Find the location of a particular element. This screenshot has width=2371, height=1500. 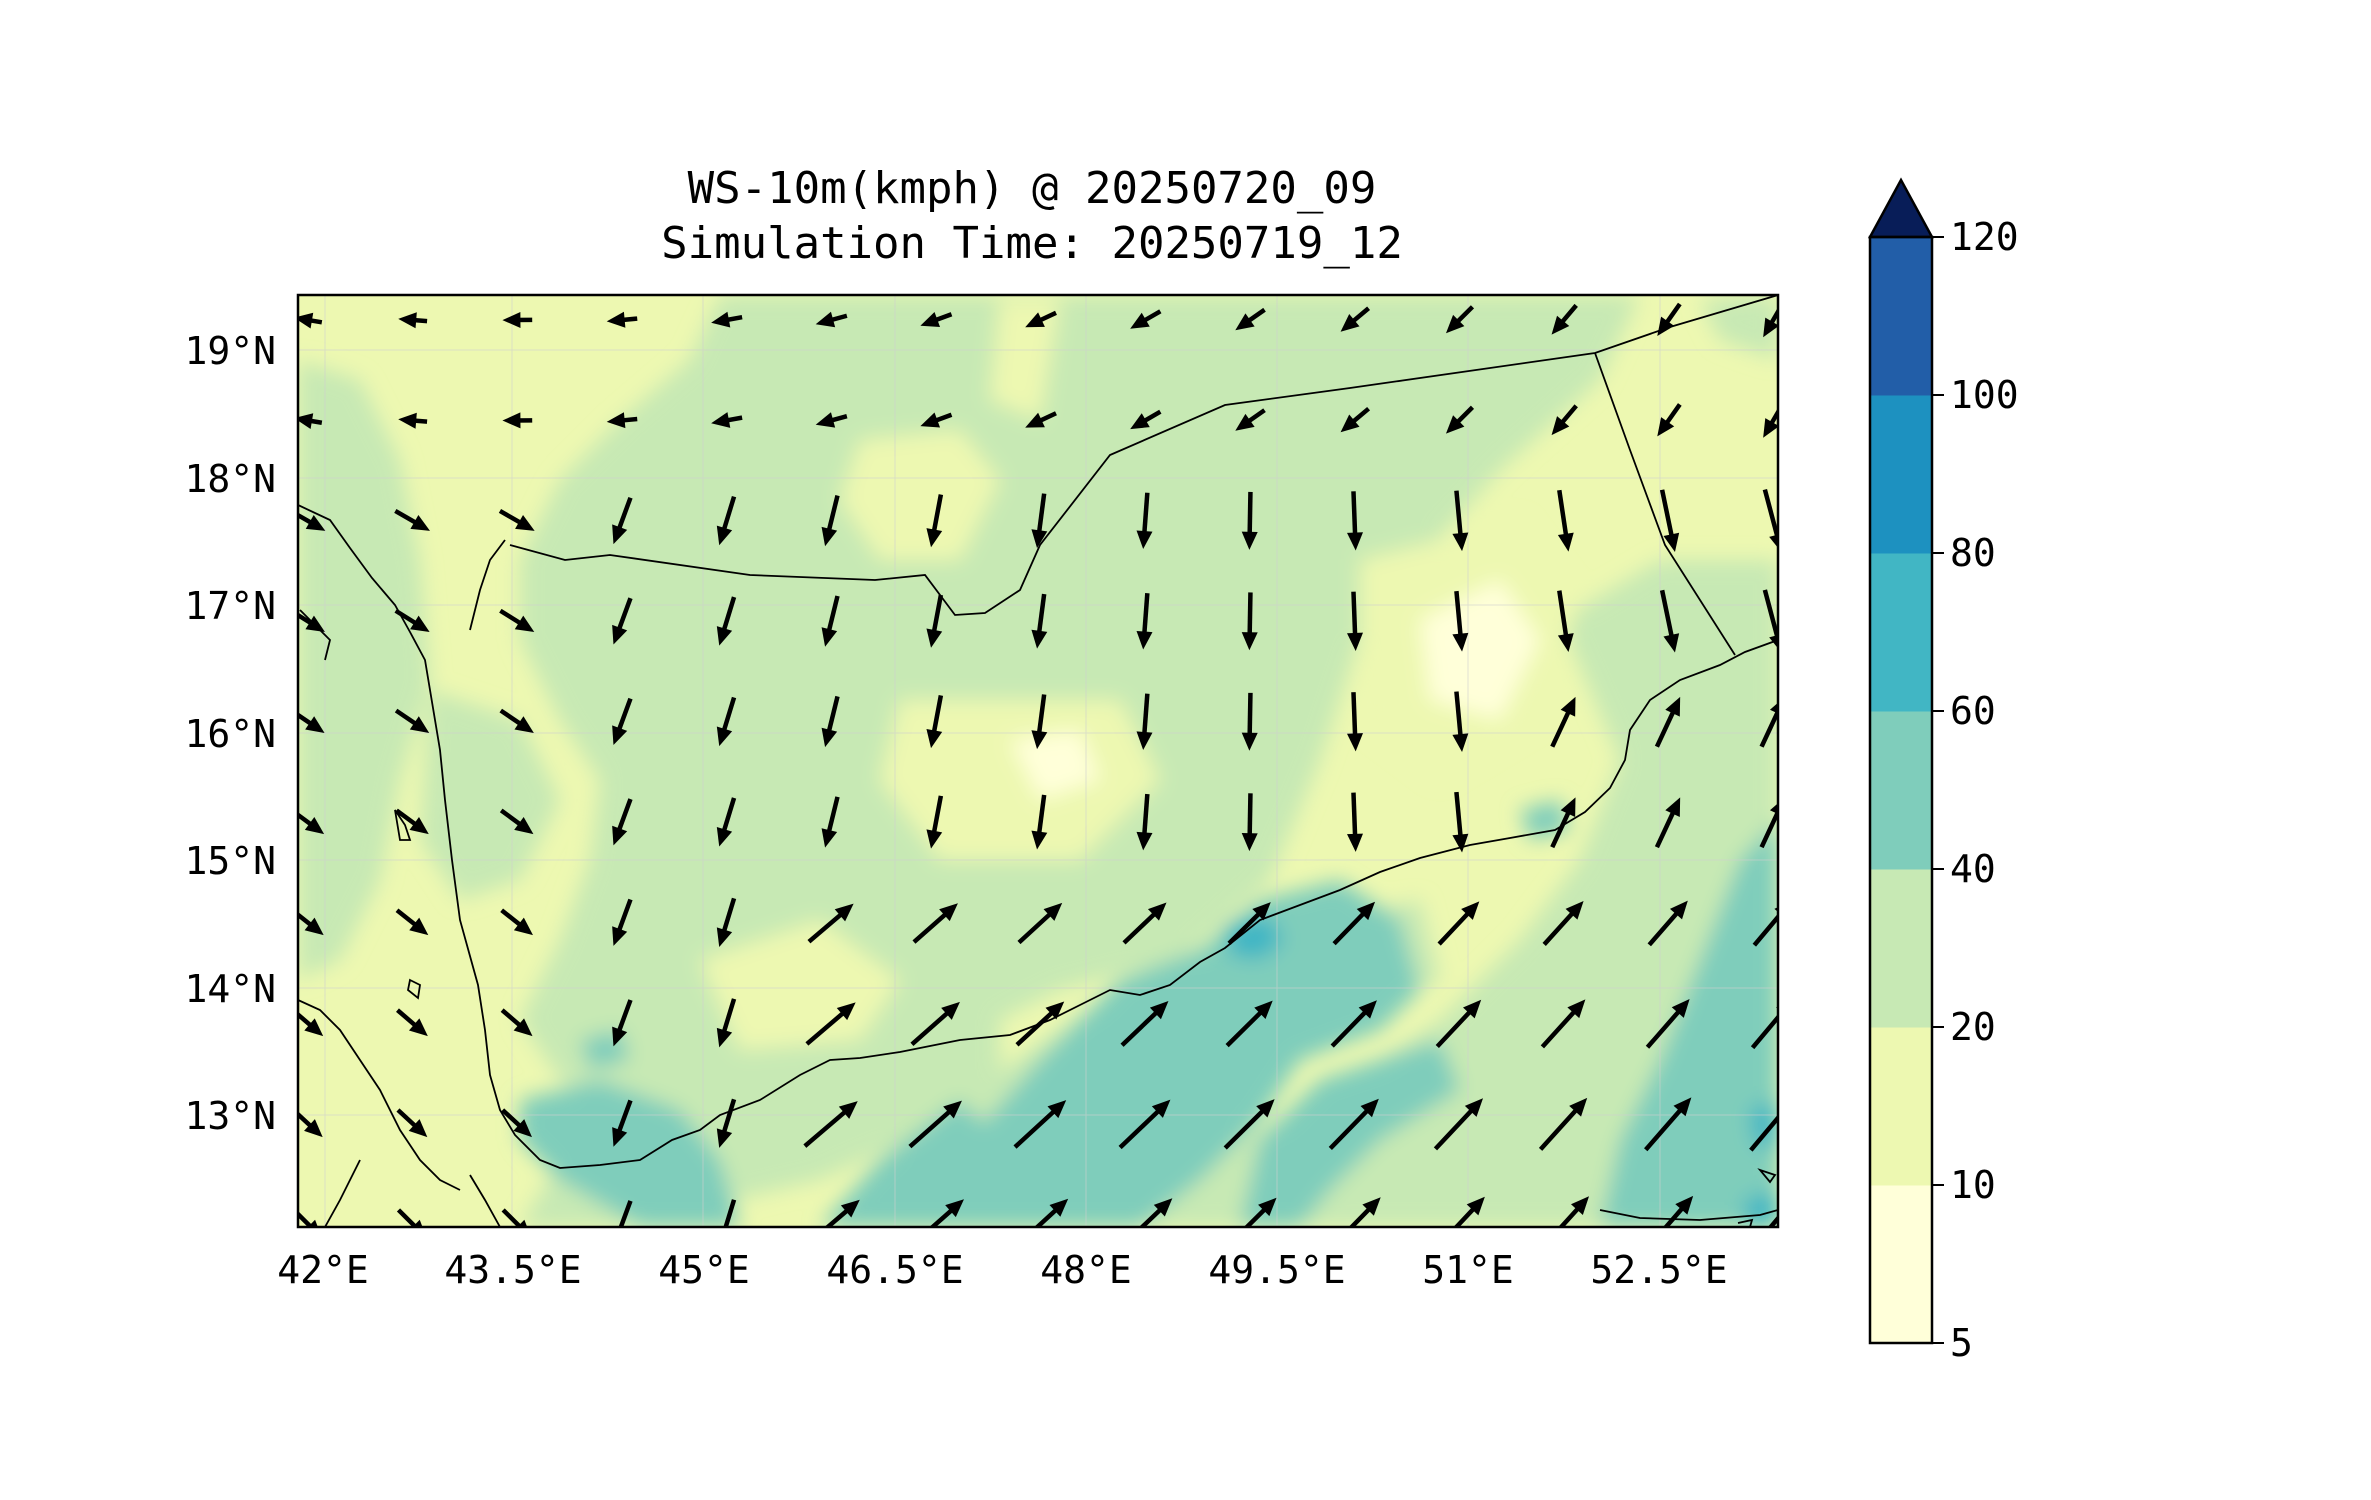

lon-tick-label: 51°E is located at coordinates (1468, 1270).